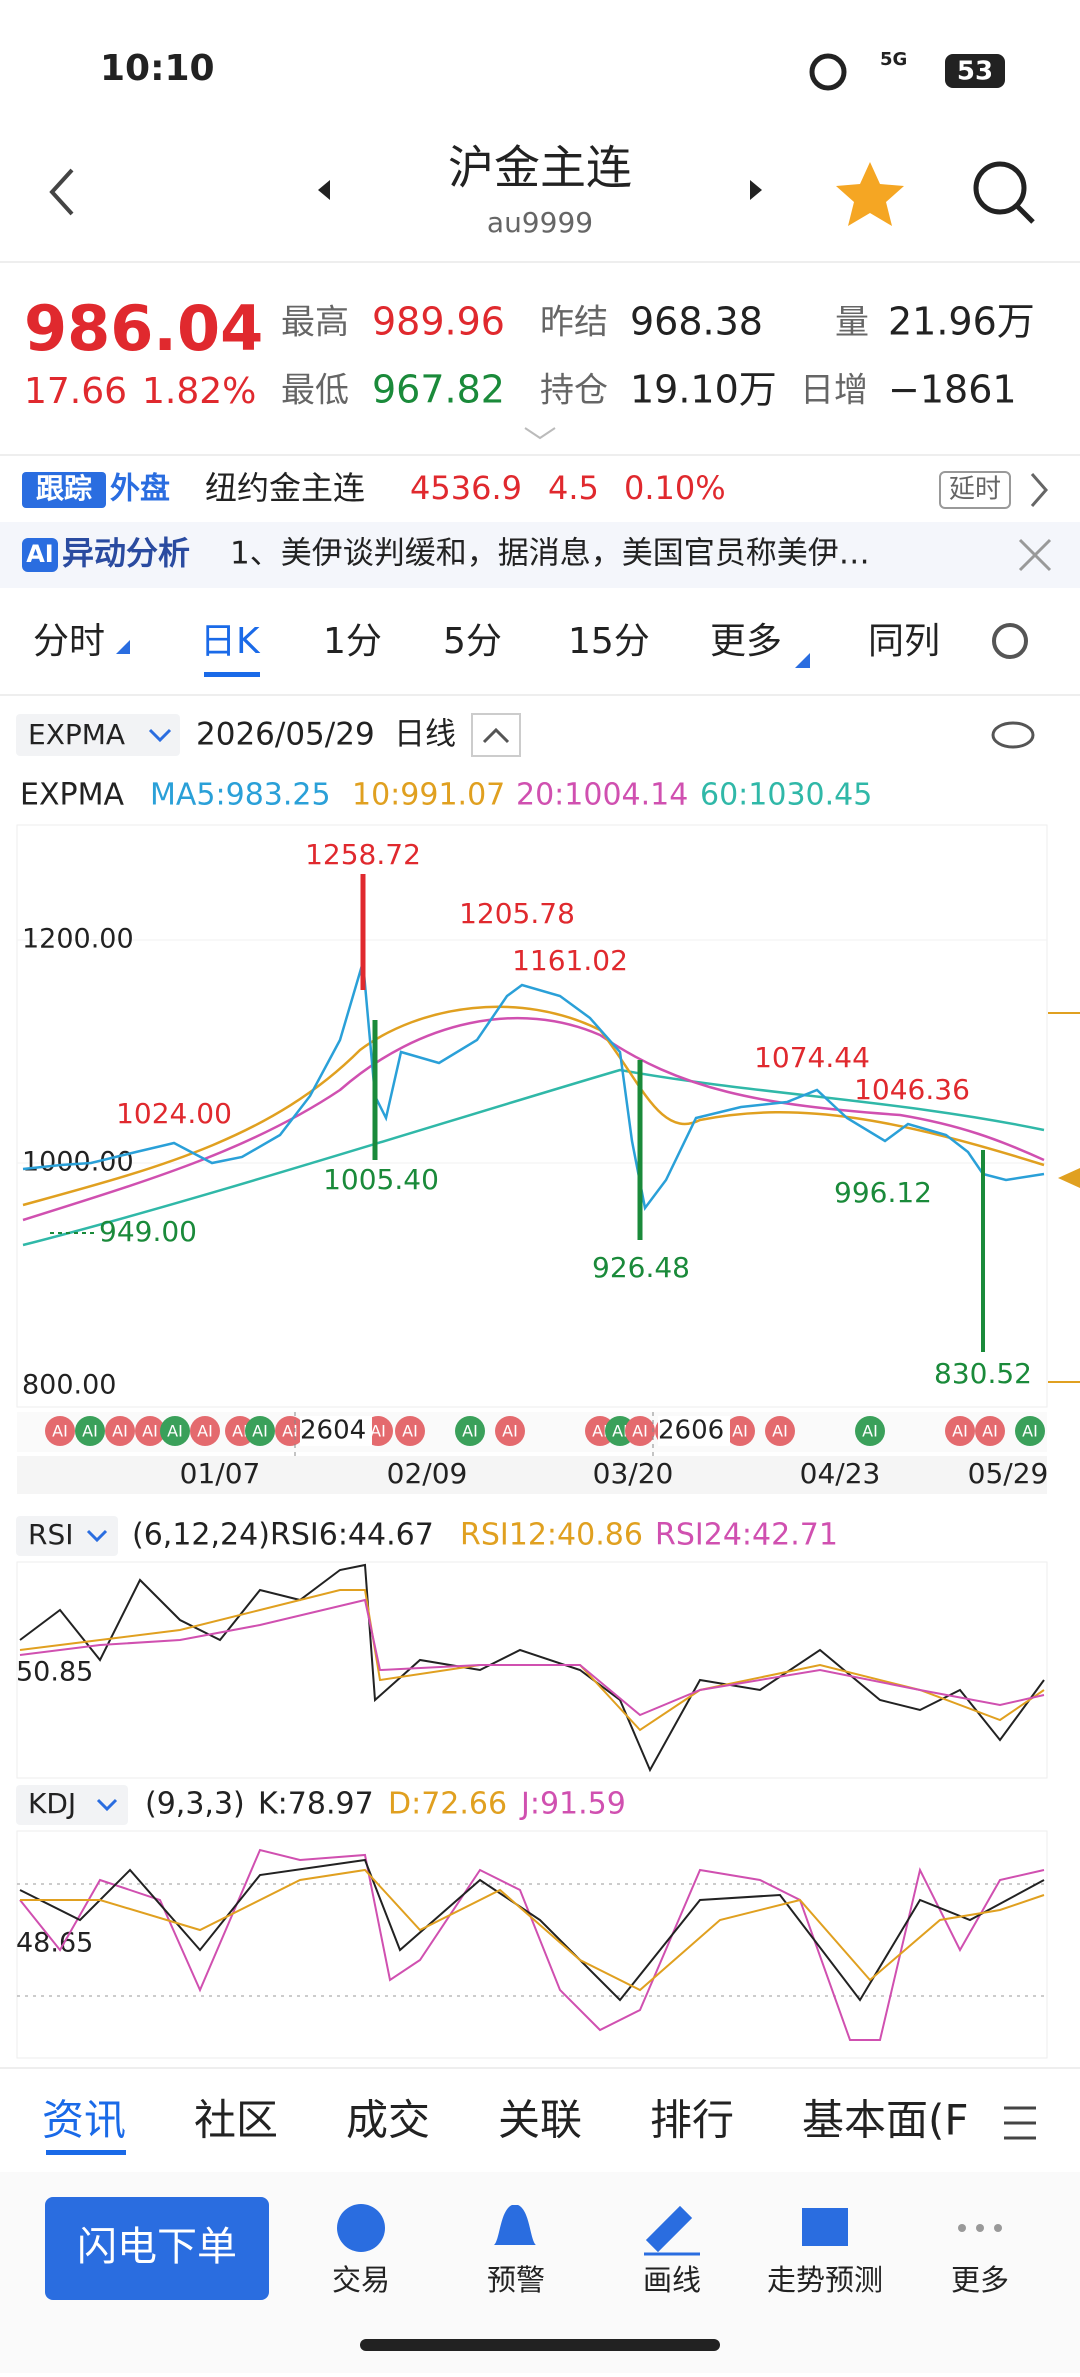  I want to click on legend-item: D:72.66, so click(447, 1804).